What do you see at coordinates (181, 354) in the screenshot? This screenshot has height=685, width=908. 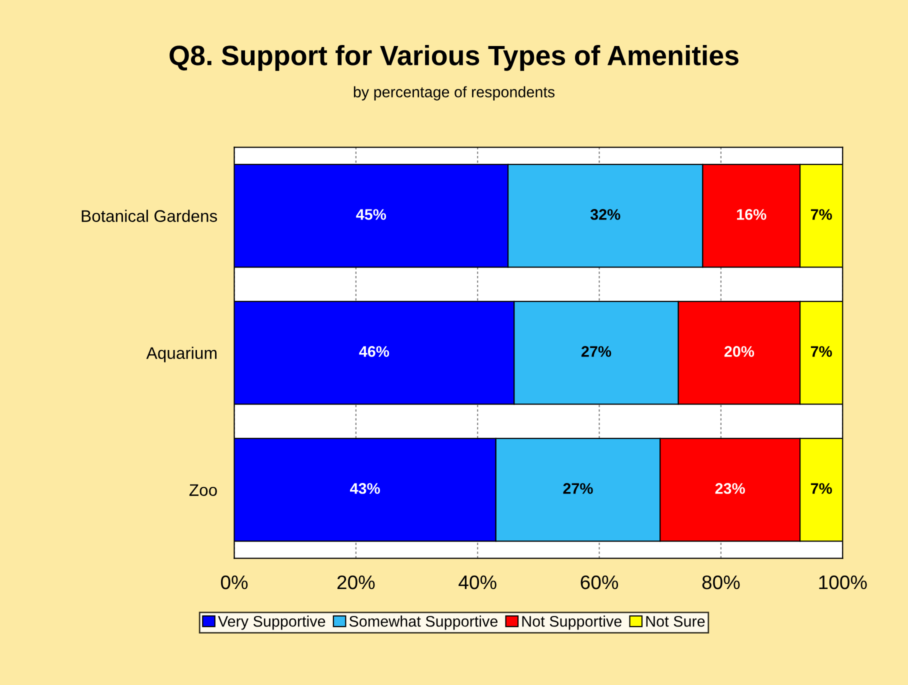 I see `y-tick-label: Aquarium` at bounding box center [181, 354].